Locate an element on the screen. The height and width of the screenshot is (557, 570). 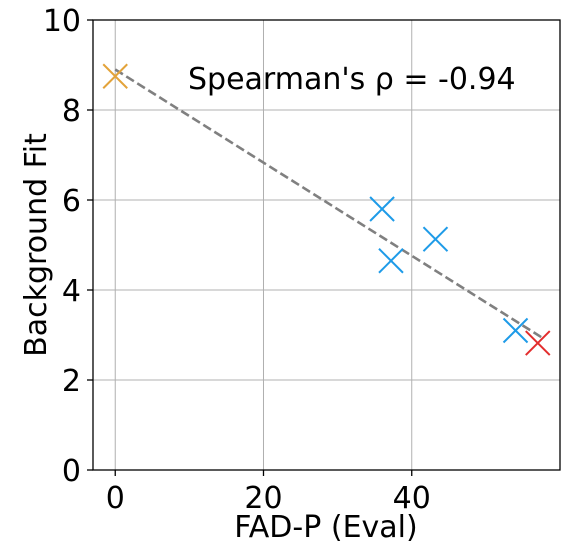
y-tick-label: 0 is located at coordinates (71, 471).